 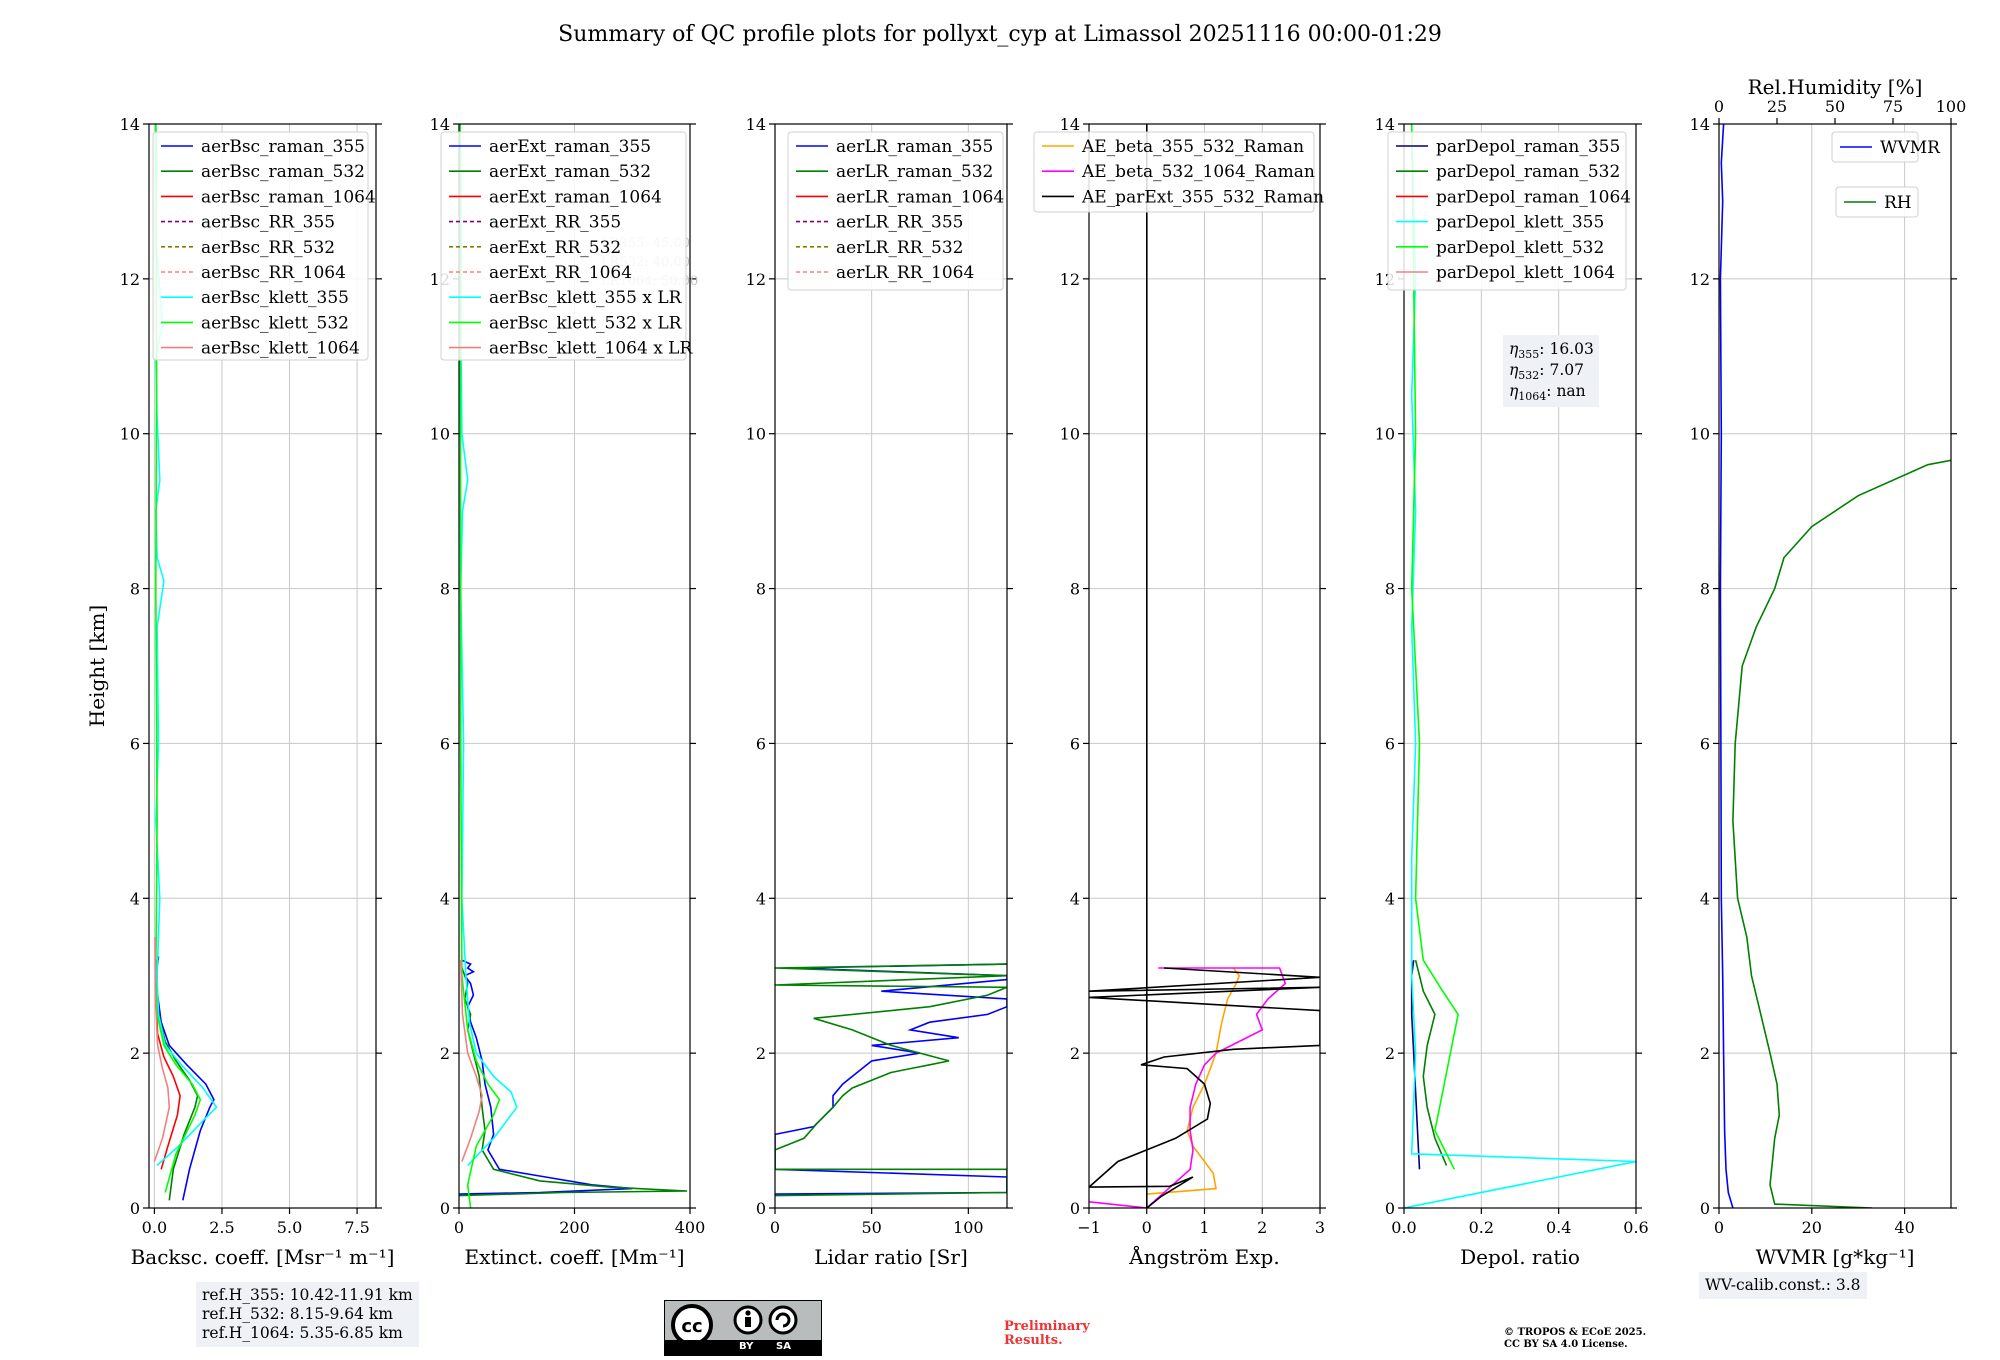 I want to click on legend-label: aerBsc_klett_1064, so click(x=280, y=349).